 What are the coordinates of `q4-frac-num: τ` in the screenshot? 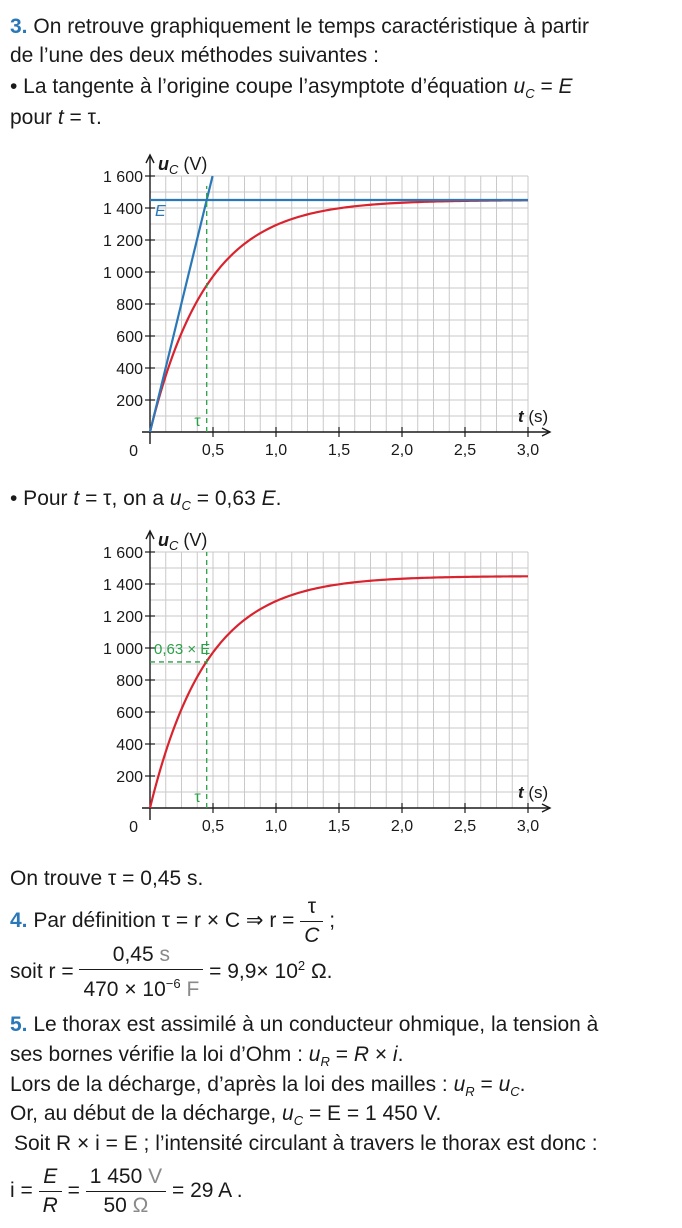 It's located at (312, 908).